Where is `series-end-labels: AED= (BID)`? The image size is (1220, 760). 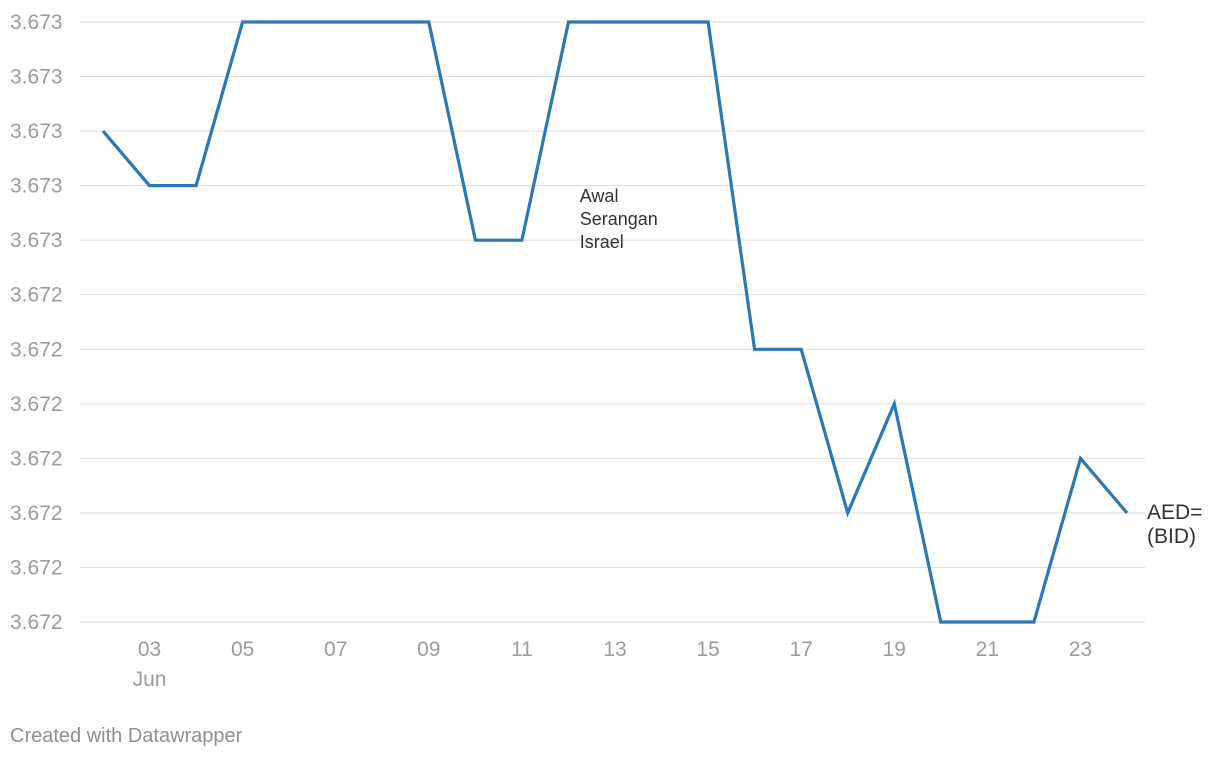 series-end-labels: AED= (BID) is located at coordinates (1174, 524).